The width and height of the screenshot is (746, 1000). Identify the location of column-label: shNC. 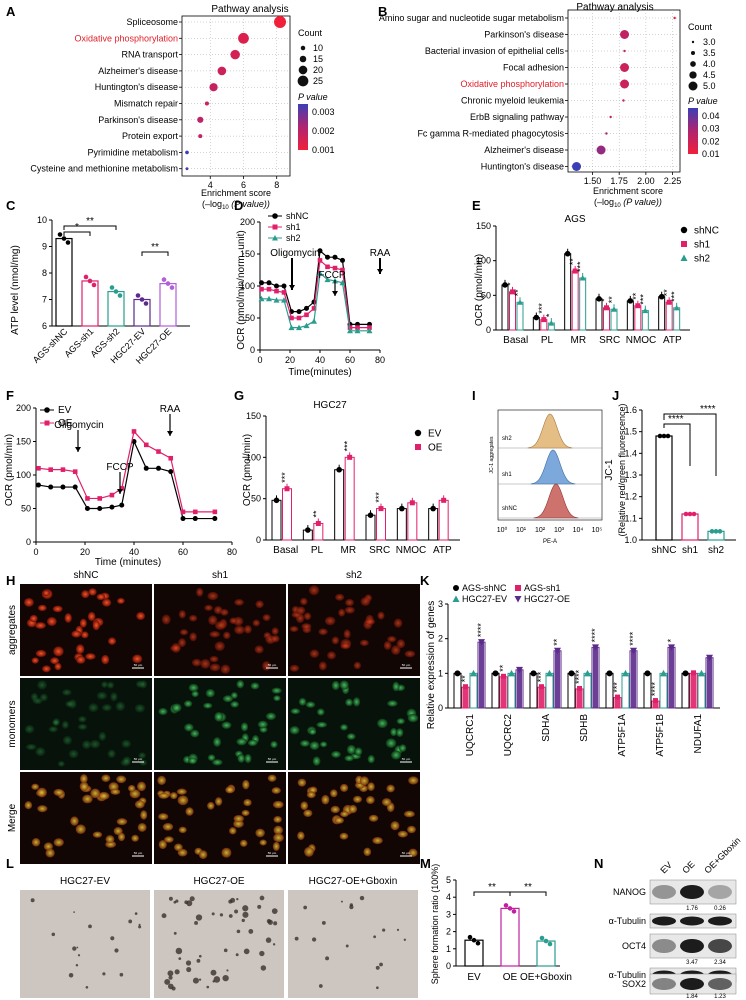
(85, 575).